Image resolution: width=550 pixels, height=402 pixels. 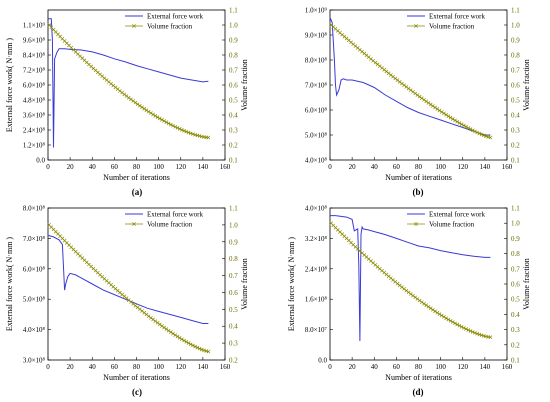 I want to click on y-tick-label: 1.1×10⁹, so click(x=34, y=26).